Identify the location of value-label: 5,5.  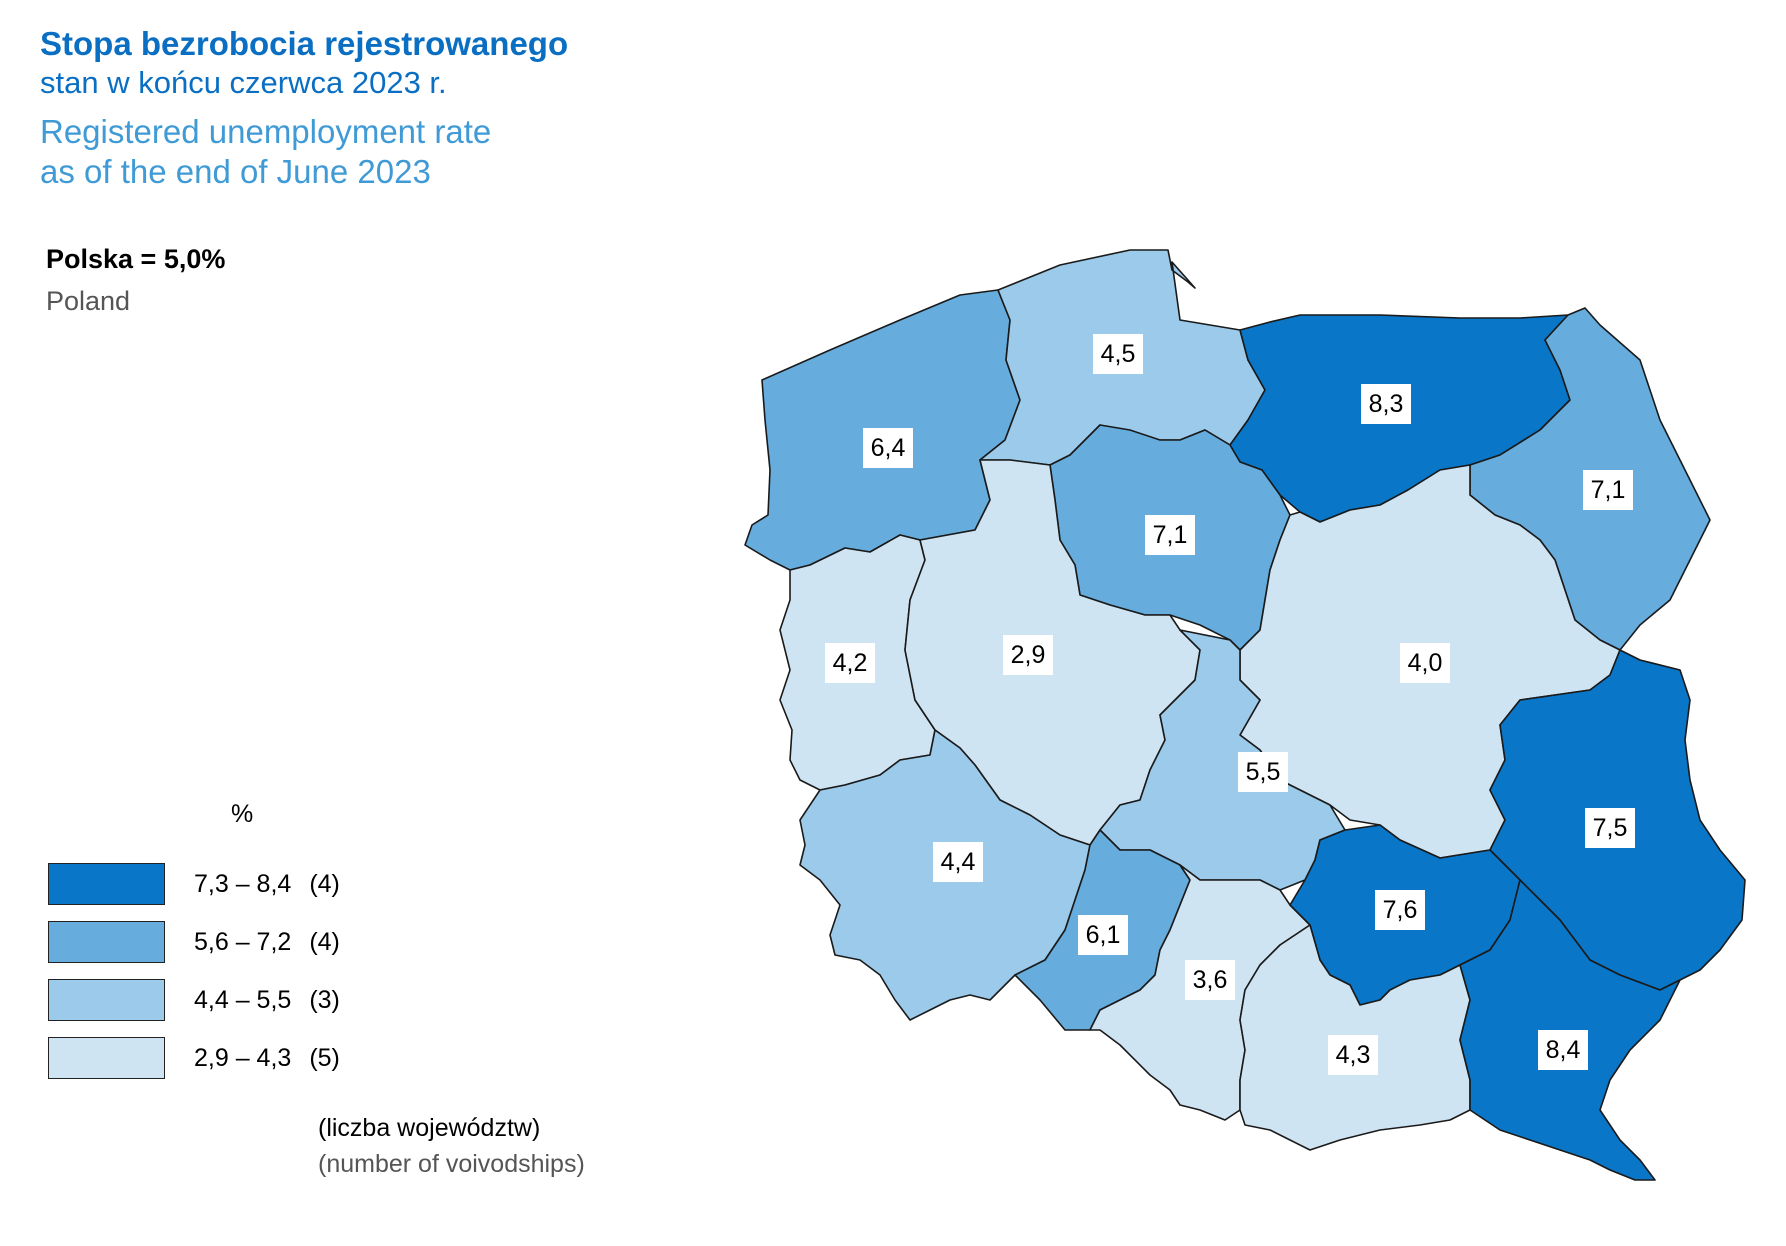
(1263, 772).